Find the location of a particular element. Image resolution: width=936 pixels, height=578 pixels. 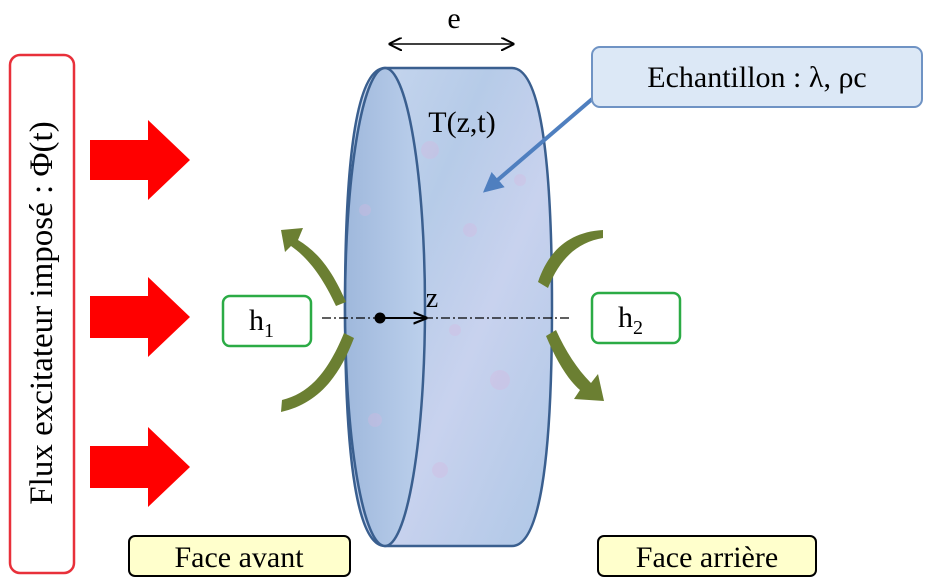

sample-callout: Echantillon : λ, ρc is located at coordinates (704, 118).